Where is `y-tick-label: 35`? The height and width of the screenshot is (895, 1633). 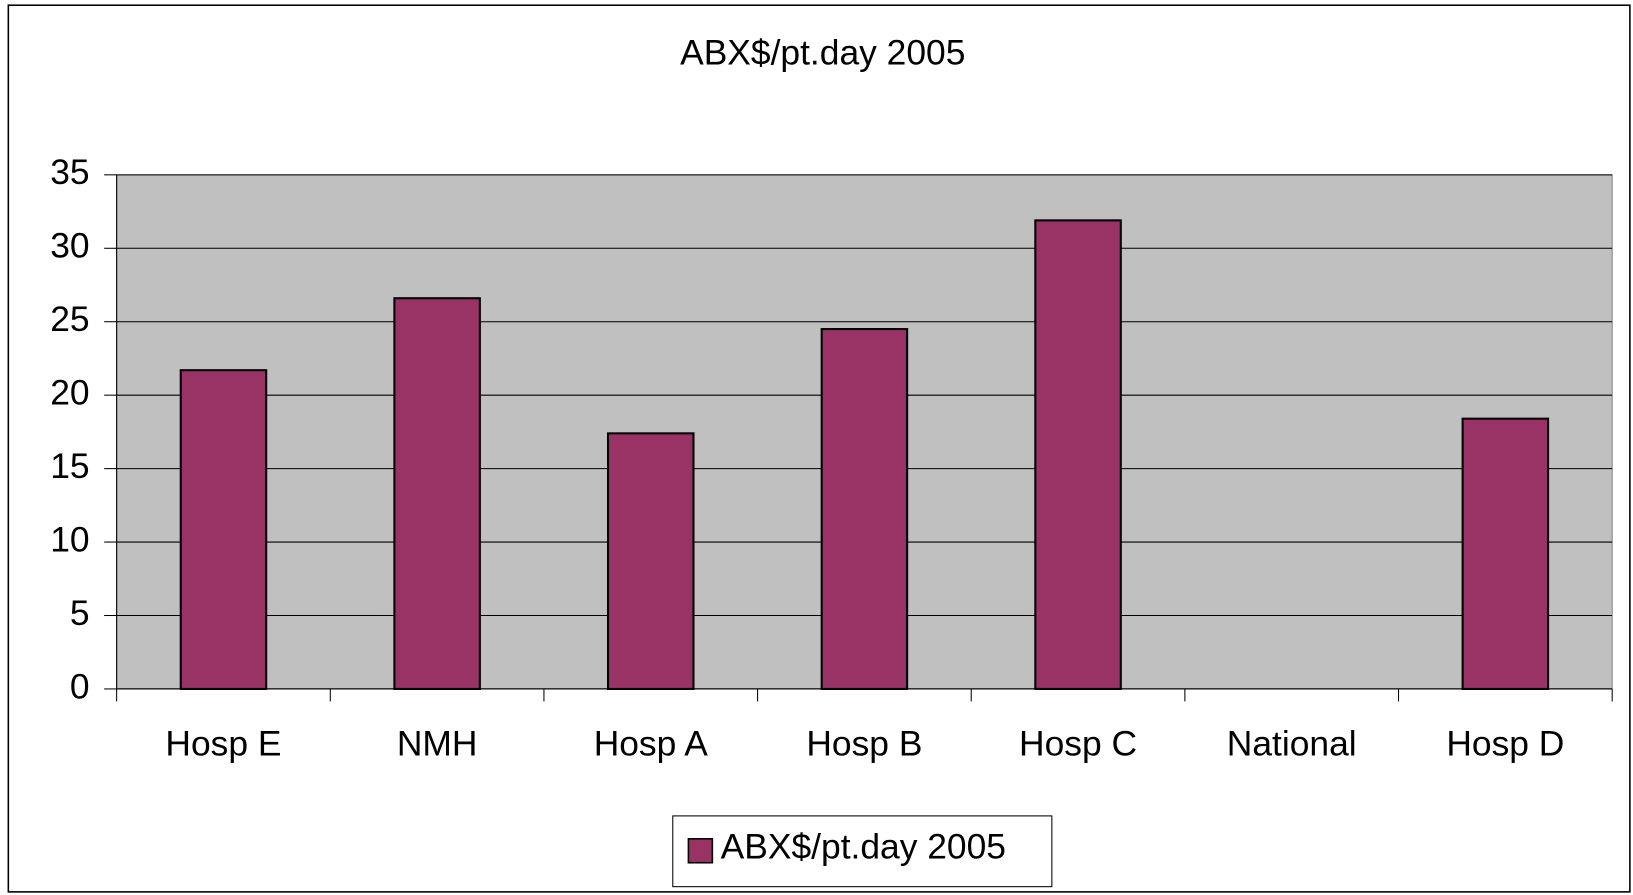
y-tick-label: 35 is located at coordinates (69, 172).